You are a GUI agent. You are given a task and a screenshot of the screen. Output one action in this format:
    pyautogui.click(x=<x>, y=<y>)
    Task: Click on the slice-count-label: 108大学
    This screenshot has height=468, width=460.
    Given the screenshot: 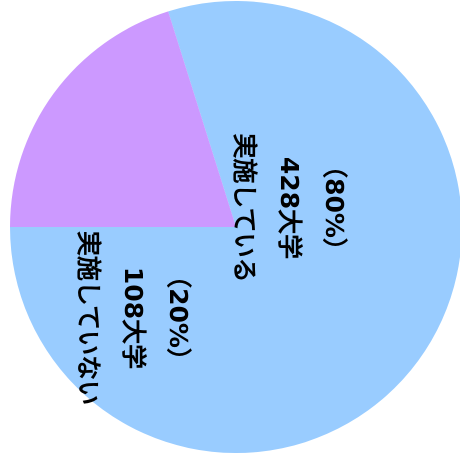 What is the action you would take?
    pyautogui.click(x=133, y=318)
    